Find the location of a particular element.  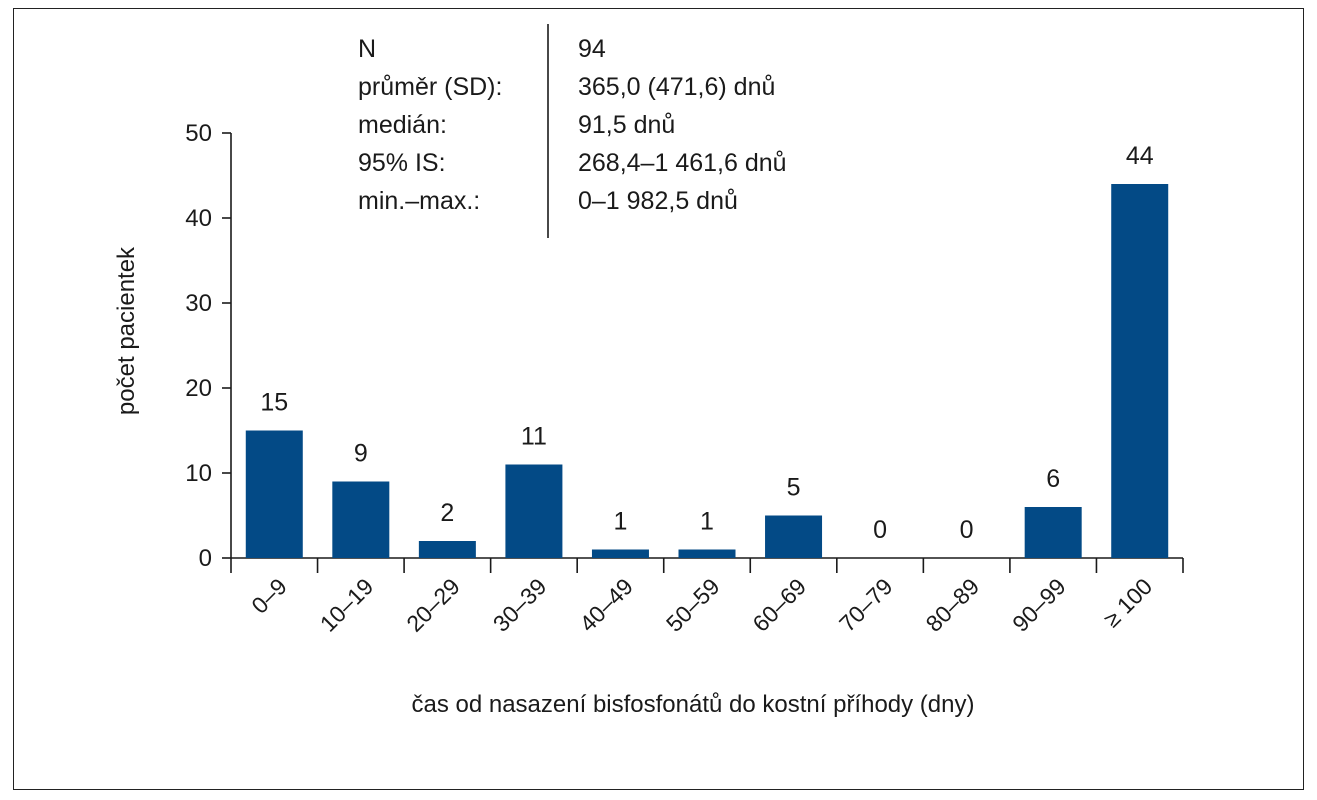

y-tick-label: 30 is located at coordinates (198, 303).